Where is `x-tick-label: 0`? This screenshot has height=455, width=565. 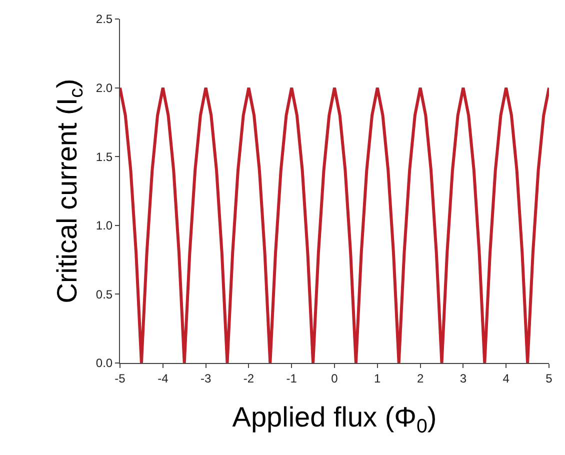
x-tick-label: 0 is located at coordinates (334, 378).